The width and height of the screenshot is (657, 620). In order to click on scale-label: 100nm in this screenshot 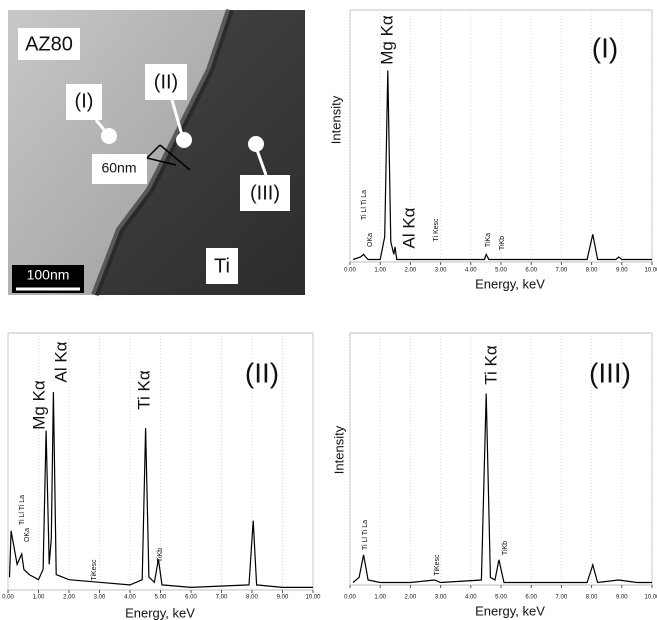, I will do `click(48, 275)`.